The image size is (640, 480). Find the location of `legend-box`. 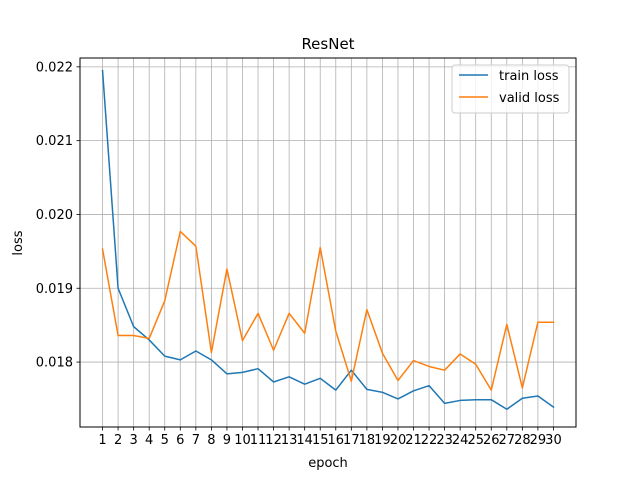

legend-box is located at coordinates (510, 89).